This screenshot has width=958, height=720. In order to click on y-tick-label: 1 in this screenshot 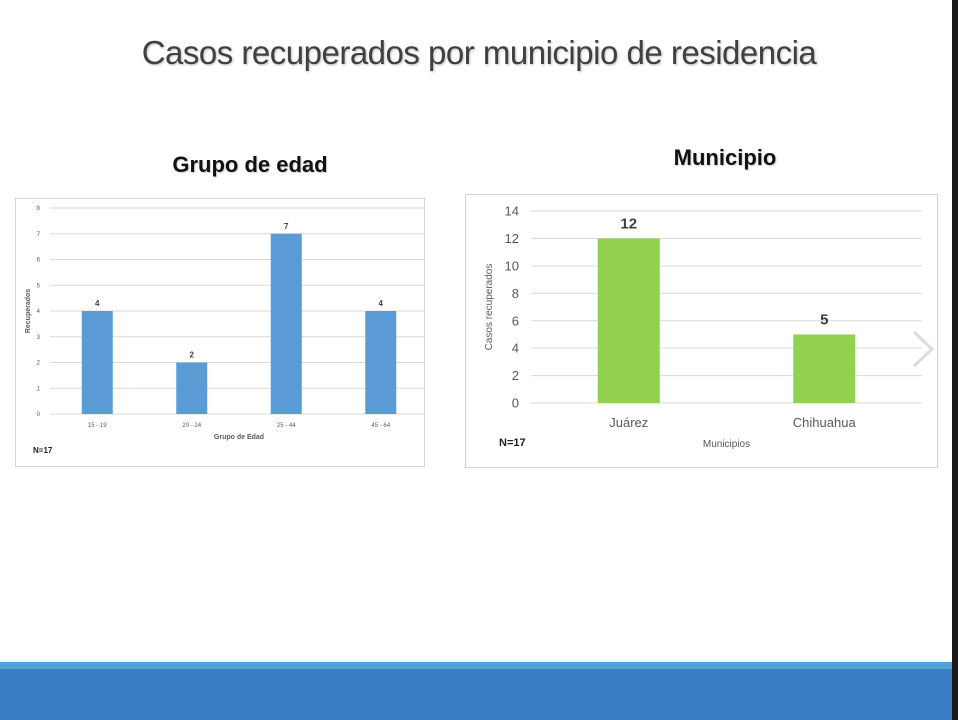, I will do `click(39, 389)`.